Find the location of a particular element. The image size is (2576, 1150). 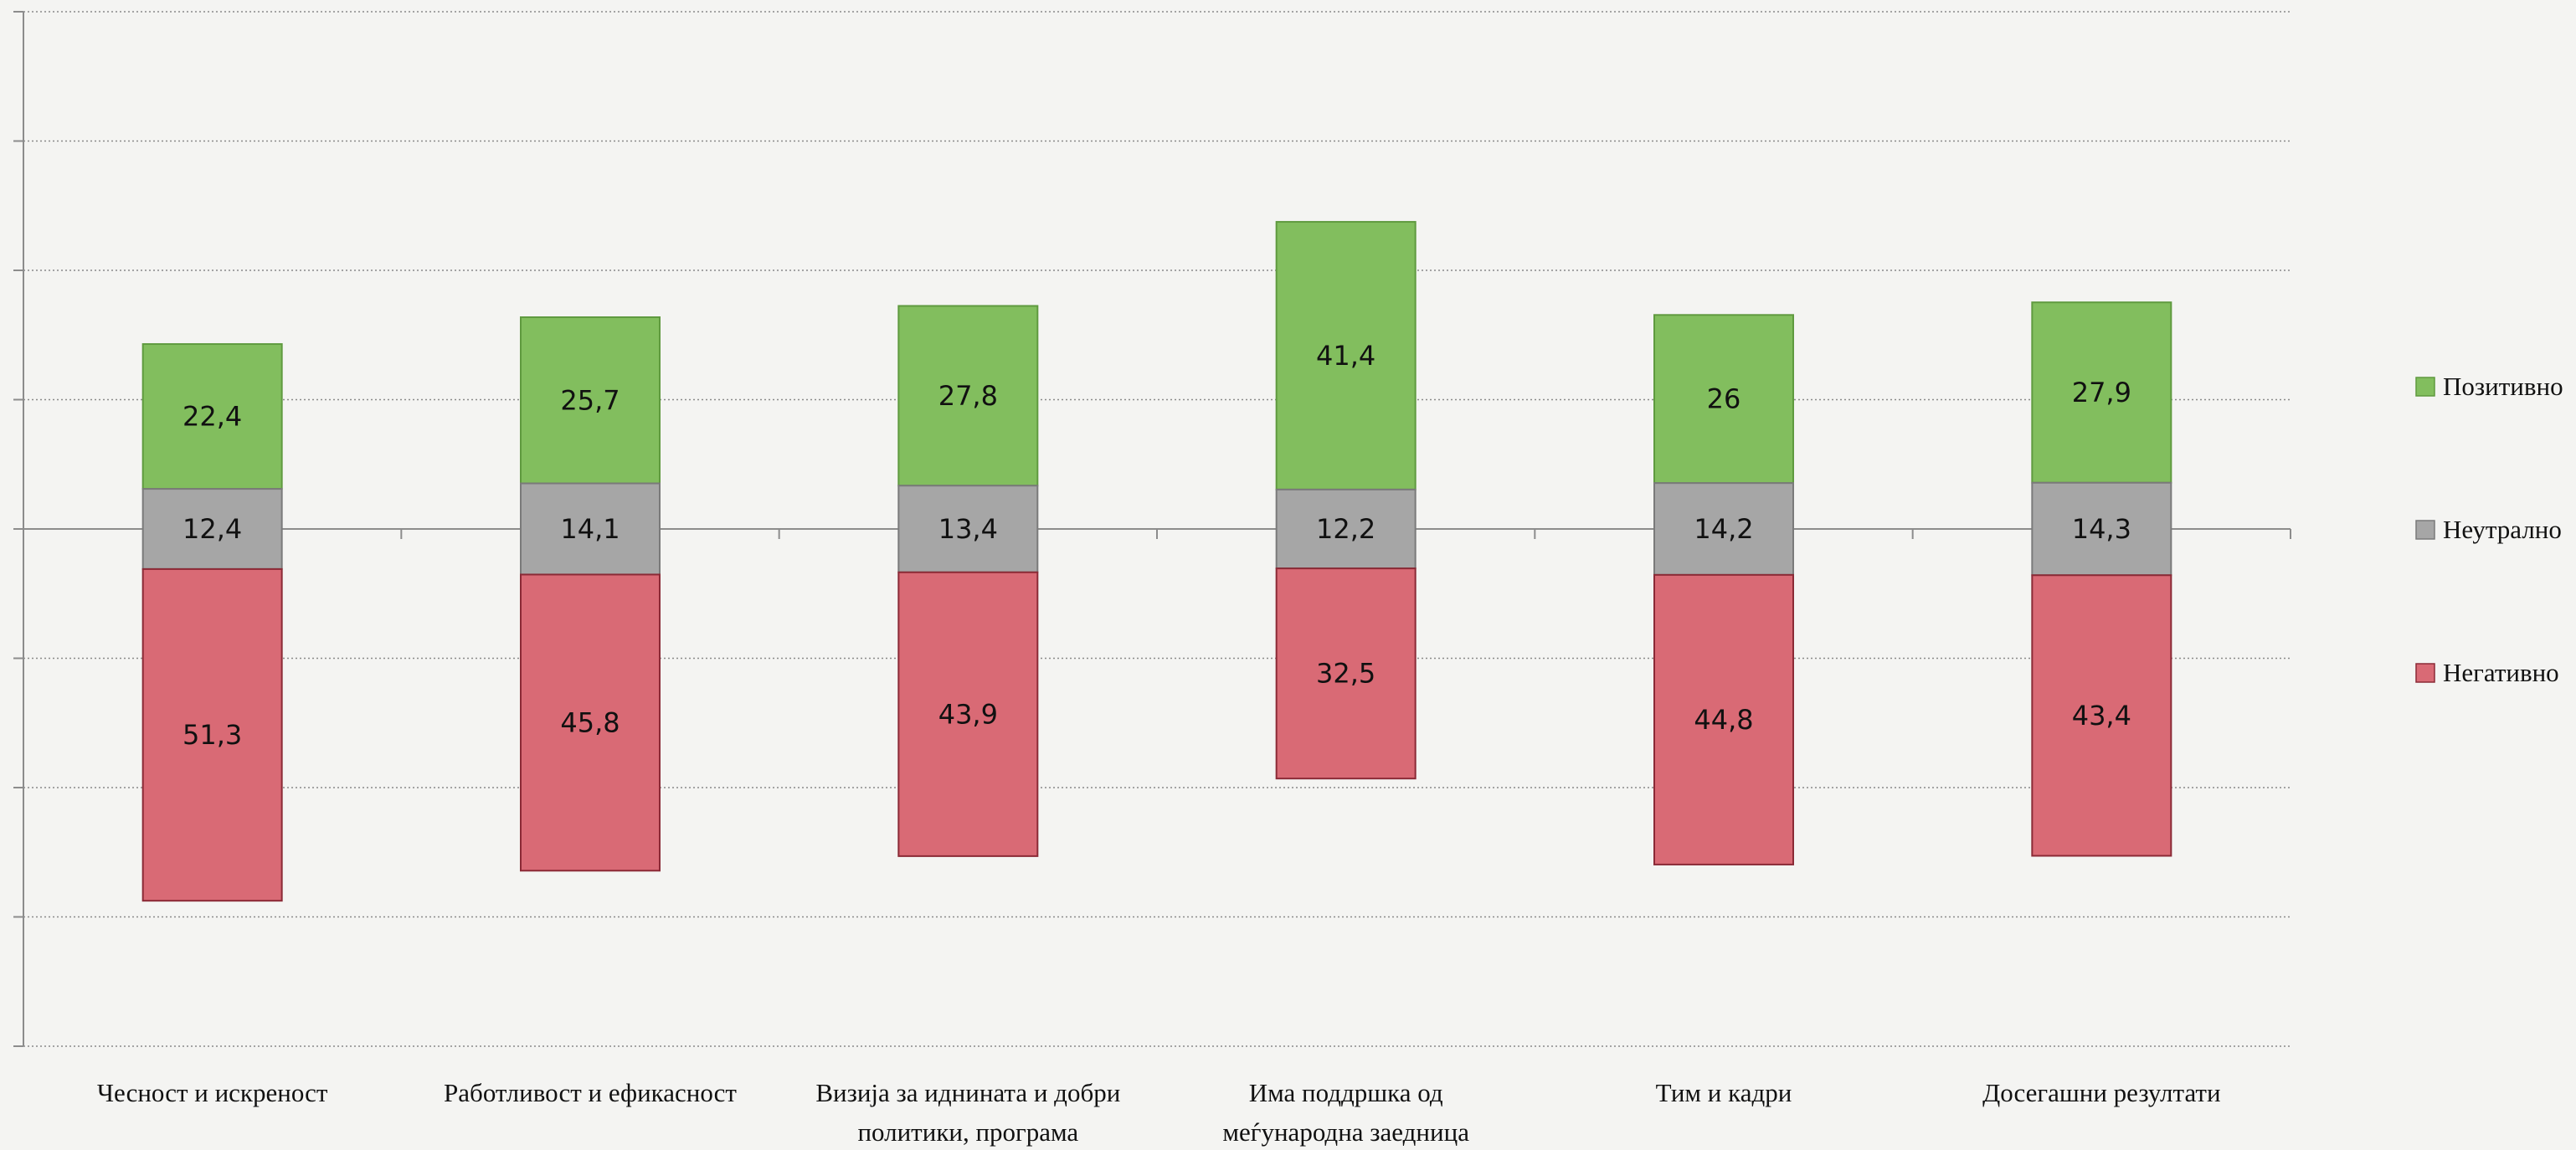

data-label: 12,4 is located at coordinates (213, 529).